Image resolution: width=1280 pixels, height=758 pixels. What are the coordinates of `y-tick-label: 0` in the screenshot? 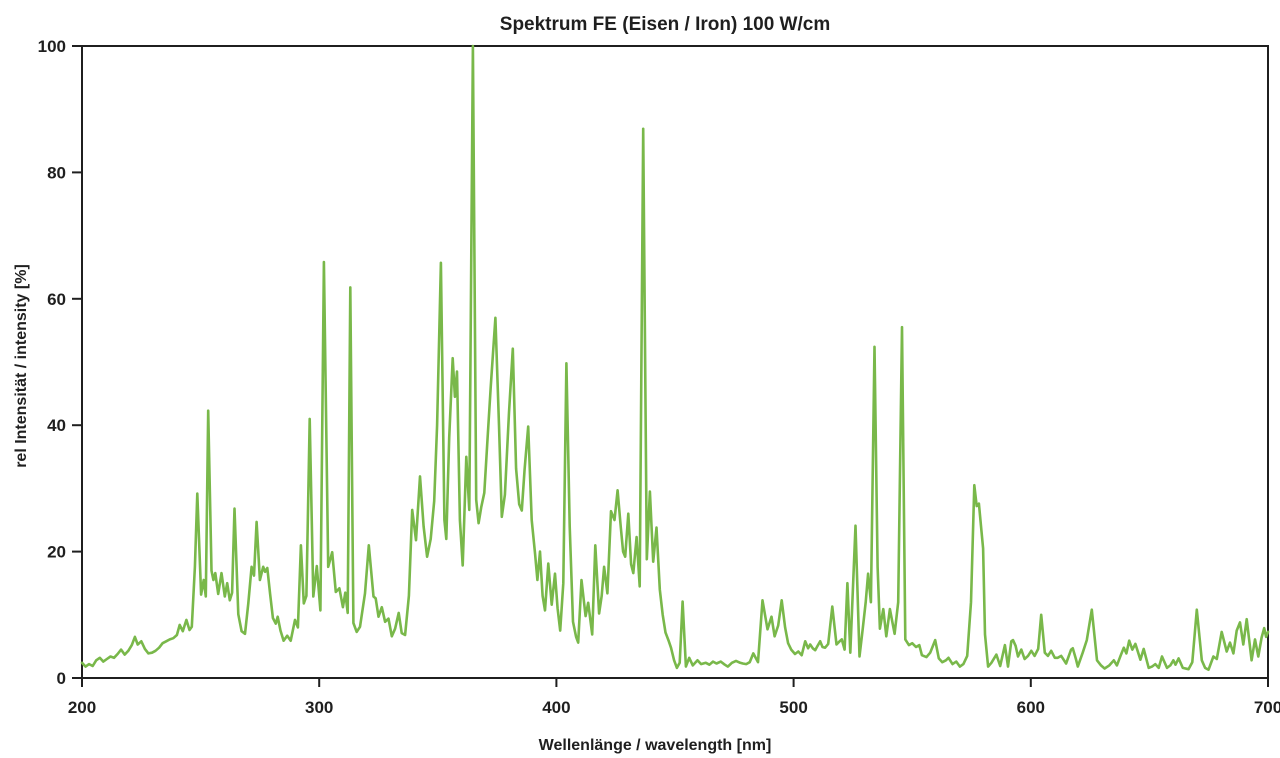 It's located at (61, 678).